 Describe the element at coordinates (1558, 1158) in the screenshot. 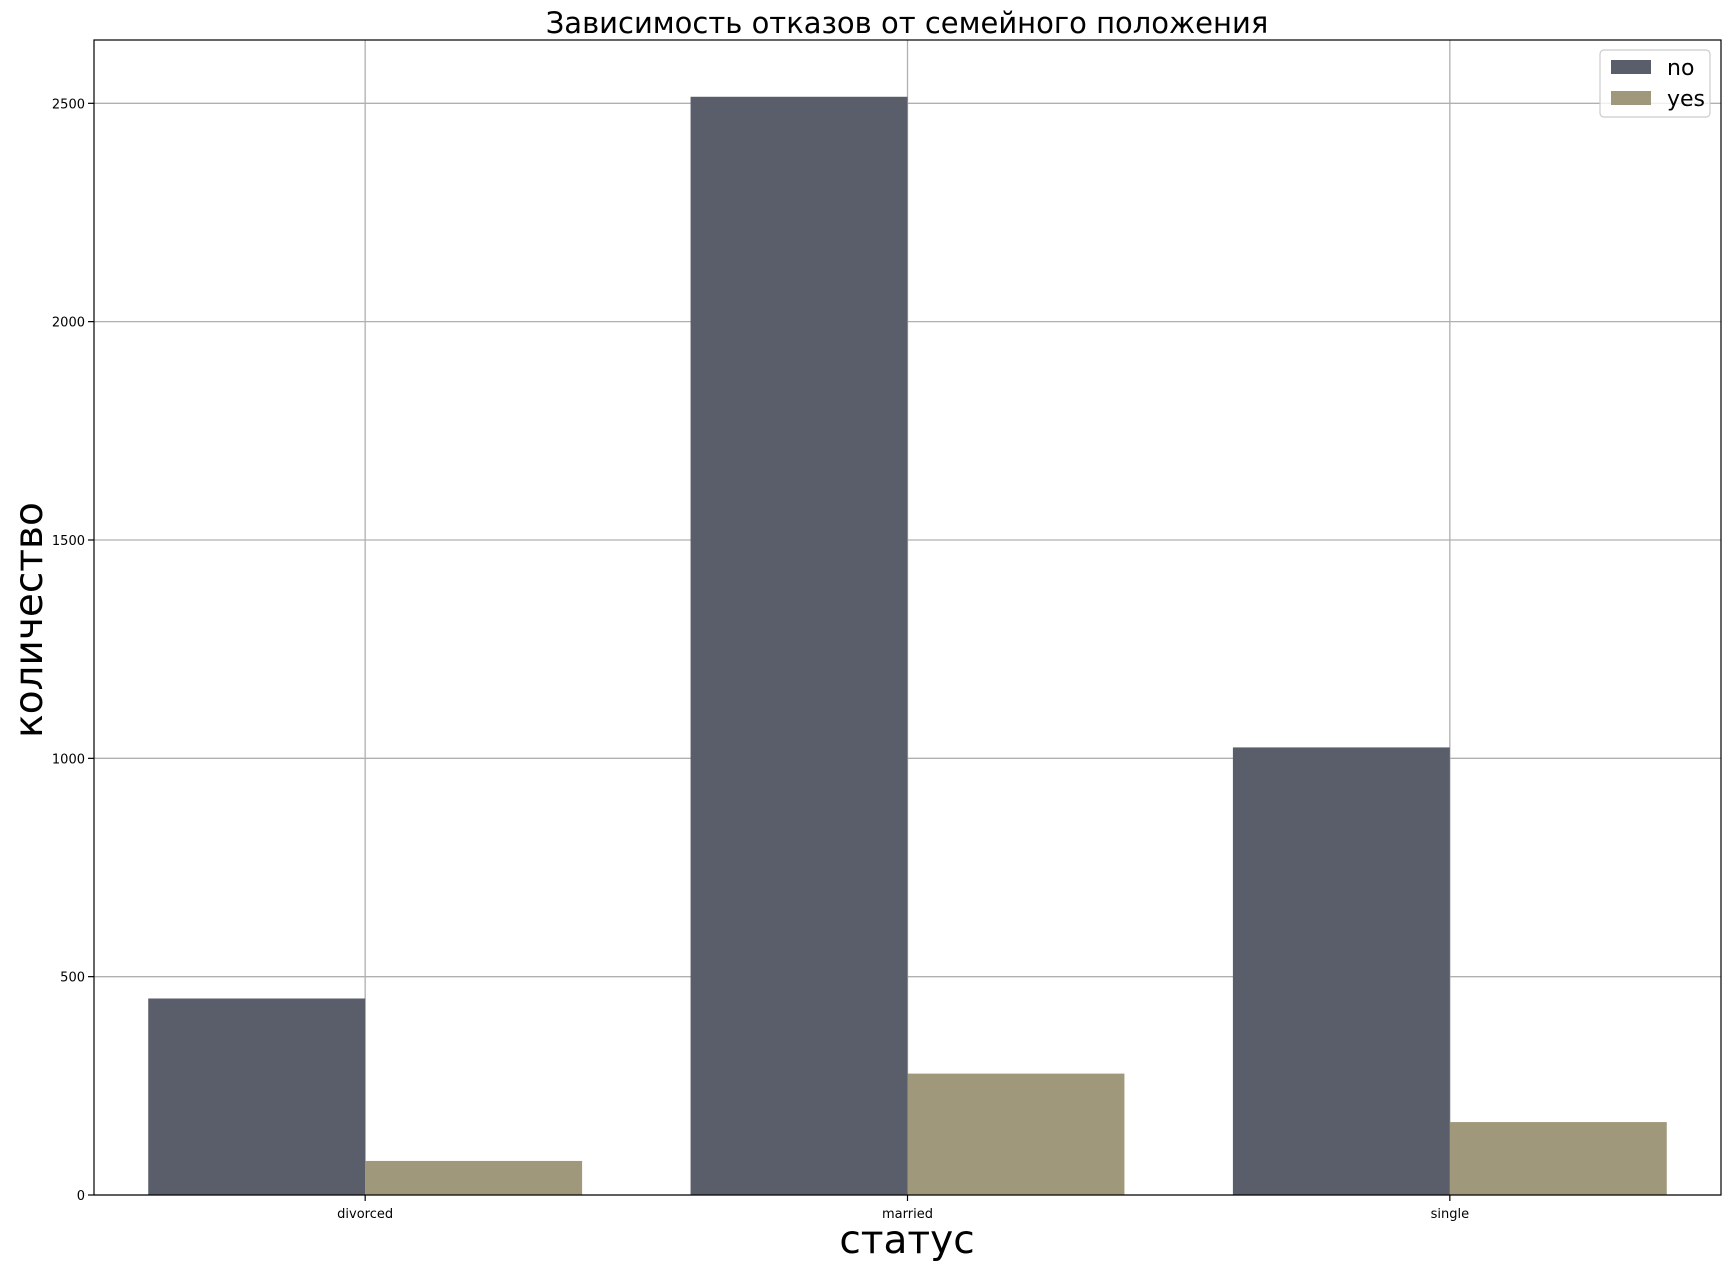

I see `bar-yes-single` at that location.